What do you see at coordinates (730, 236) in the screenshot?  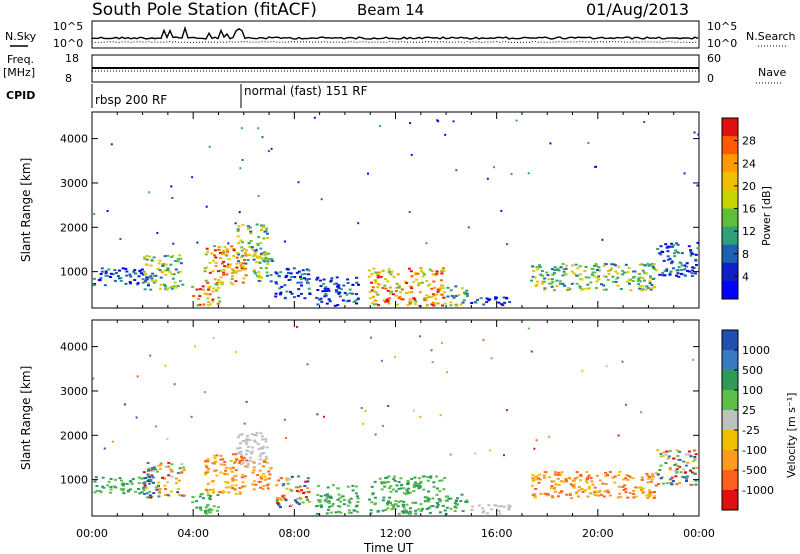 I see `colorbar-swatch` at bounding box center [730, 236].